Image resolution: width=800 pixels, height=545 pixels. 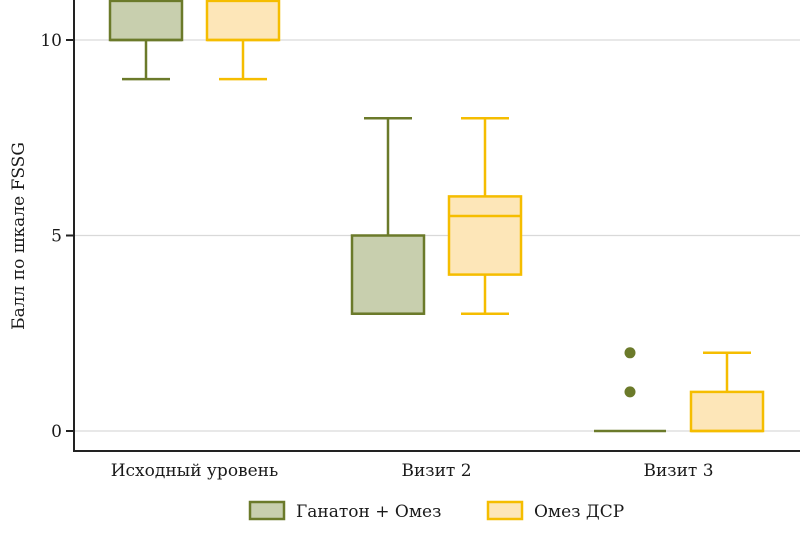 I want to click on x-category-labels: Исходный уровень Визит 2 Визит 3, so click(x=412, y=471).